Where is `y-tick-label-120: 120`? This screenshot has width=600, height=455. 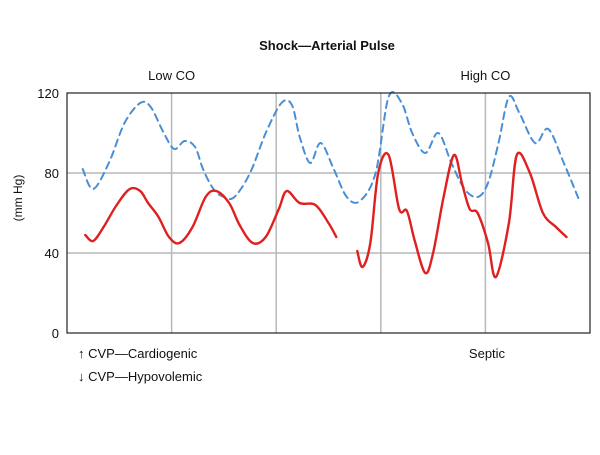
y-tick-label-120: 120 is located at coordinates (48, 93).